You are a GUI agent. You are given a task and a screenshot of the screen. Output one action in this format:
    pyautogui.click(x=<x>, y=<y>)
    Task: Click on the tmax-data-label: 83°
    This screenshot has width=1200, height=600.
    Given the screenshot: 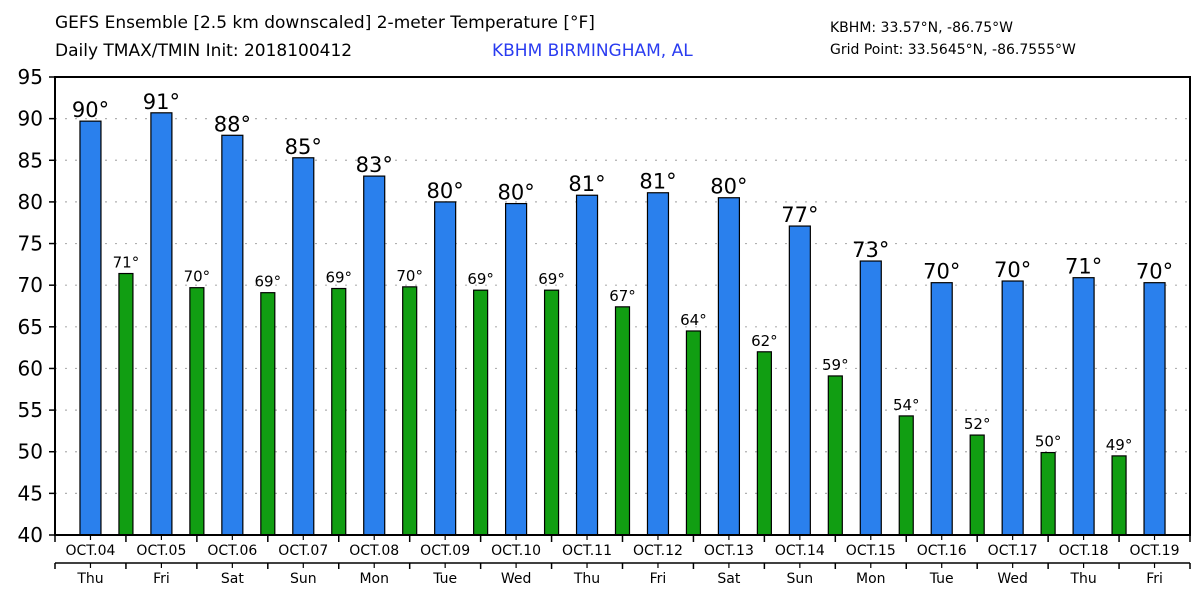 What is the action you would take?
    pyautogui.click(x=374, y=165)
    